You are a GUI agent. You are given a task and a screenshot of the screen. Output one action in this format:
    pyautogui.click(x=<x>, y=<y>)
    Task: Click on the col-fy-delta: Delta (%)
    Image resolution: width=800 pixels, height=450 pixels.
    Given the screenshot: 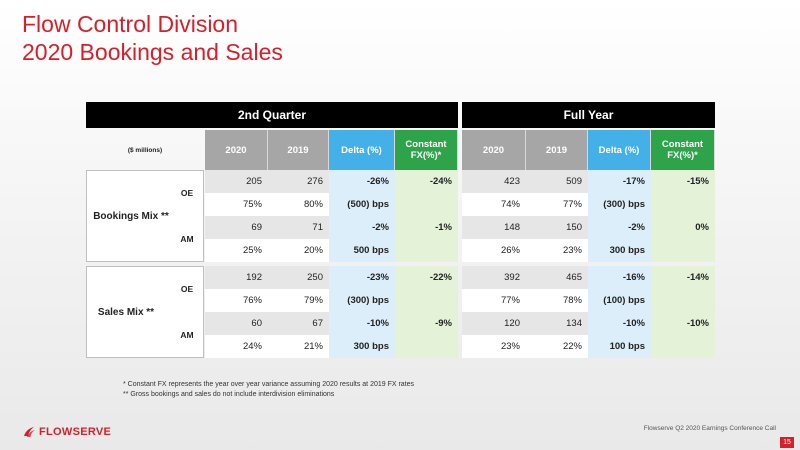 What is the action you would take?
    pyautogui.click(x=619, y=150)
    